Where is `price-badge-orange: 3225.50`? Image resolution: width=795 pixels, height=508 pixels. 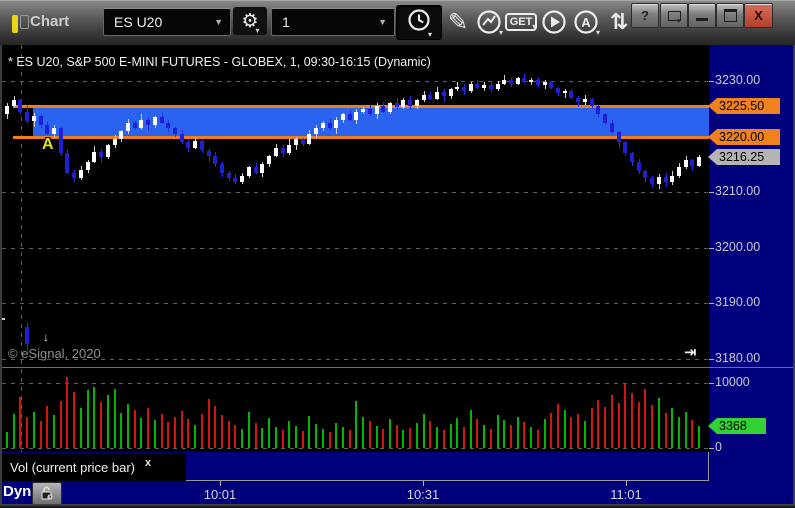 price-badge-orange: 3225.50 is located at coordinates (744, 106).